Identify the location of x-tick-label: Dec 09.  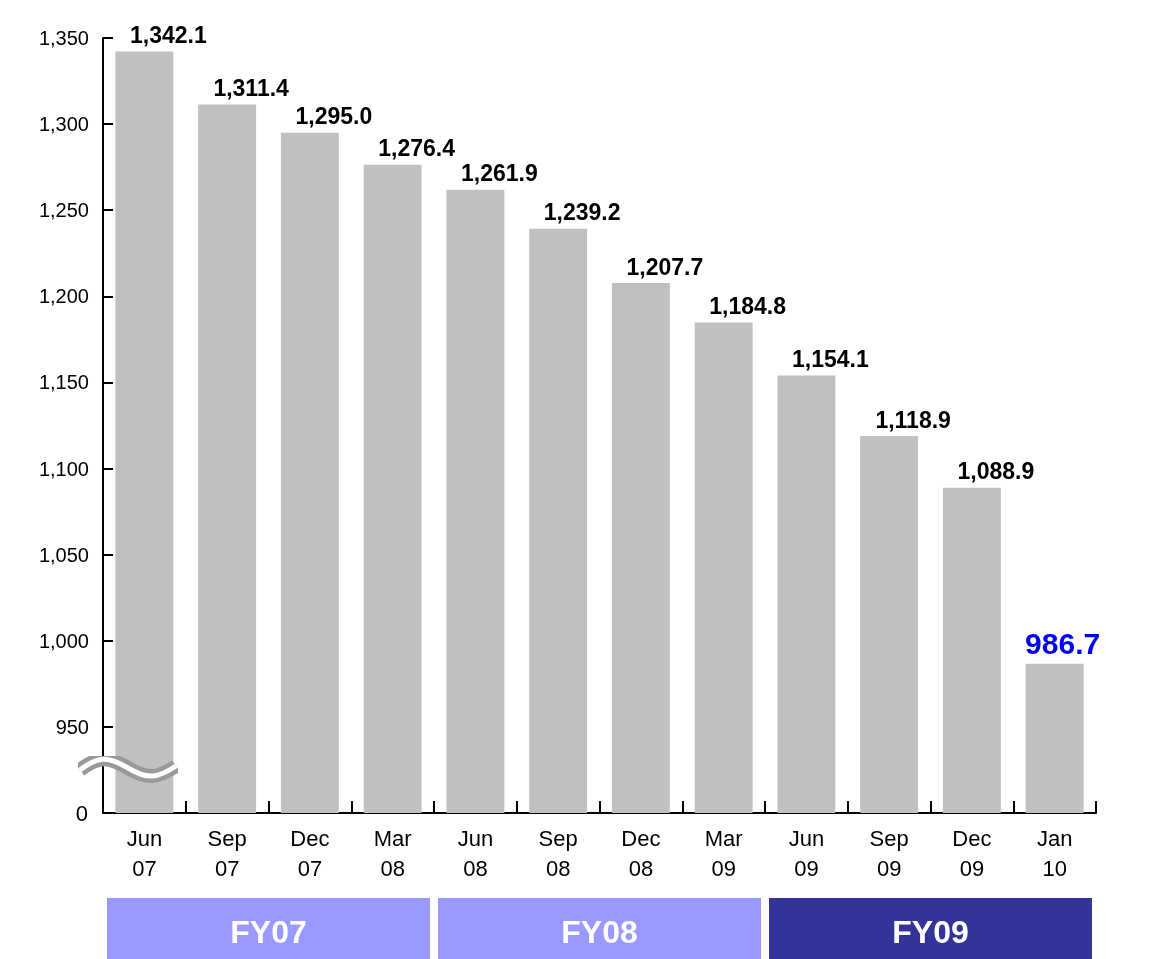
(972, 853).